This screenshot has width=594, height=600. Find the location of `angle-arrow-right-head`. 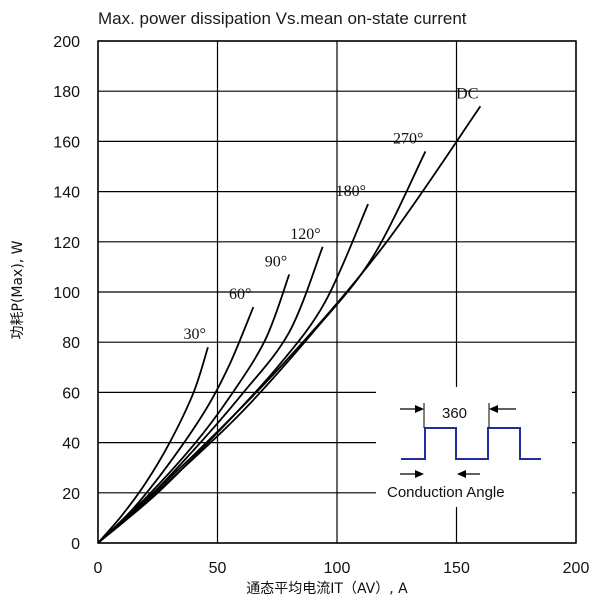

angle-arrow-right-head is located at coordinates (461, 474).